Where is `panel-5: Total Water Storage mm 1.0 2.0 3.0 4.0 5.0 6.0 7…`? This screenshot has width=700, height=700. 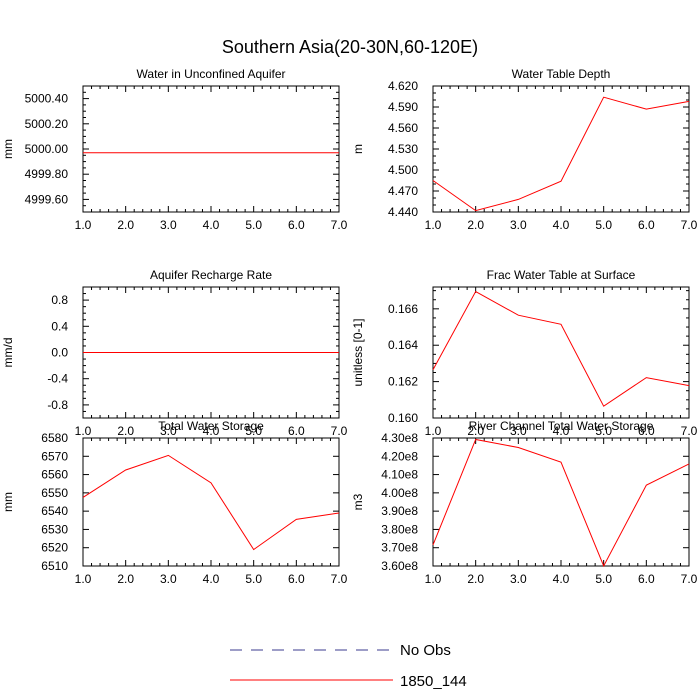 panel-5: Total Water Storage mm 1.0 2.0 3.0 4.0 5.0 6.0 7… is located at coordinates (174, 502).